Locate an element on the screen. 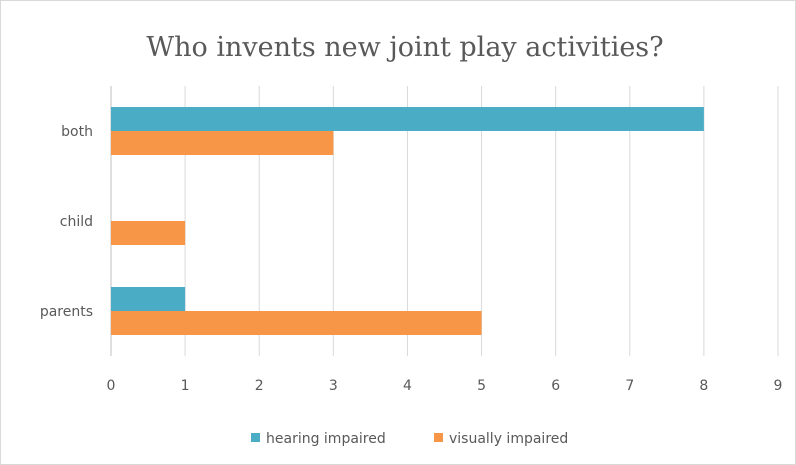  legend: hearing impaired visually impaired is located at coordinates (409, 439).